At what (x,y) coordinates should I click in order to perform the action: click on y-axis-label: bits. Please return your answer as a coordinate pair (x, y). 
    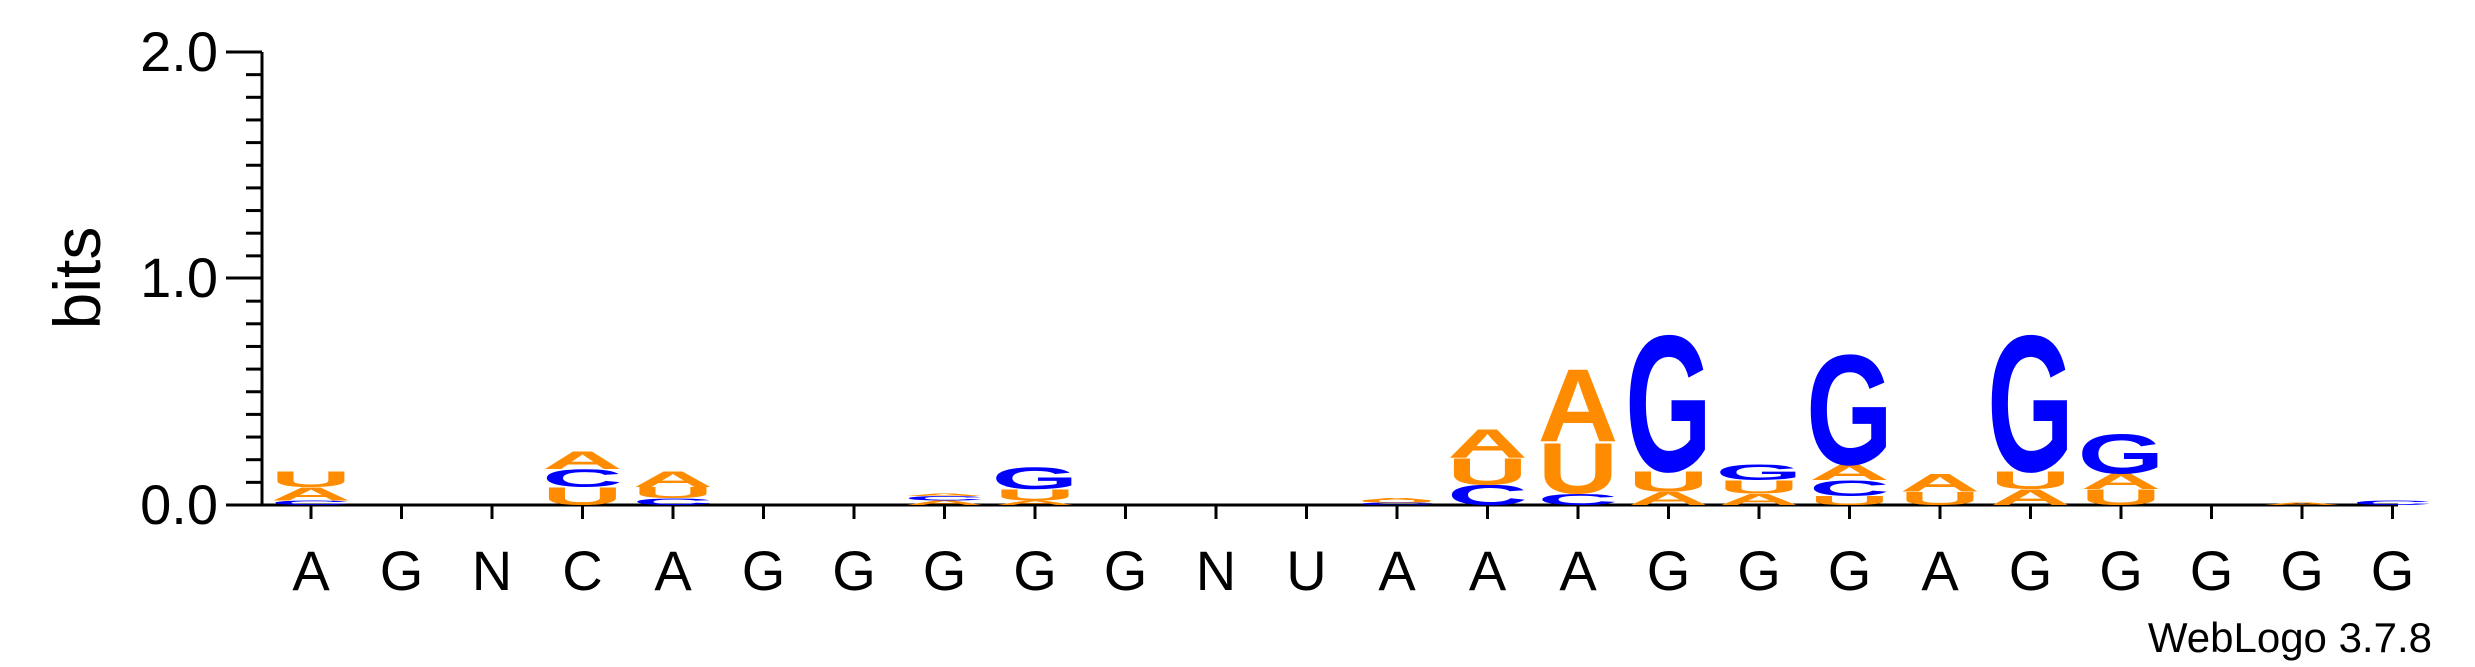
    Looking at the image, I should click on (77, 278).